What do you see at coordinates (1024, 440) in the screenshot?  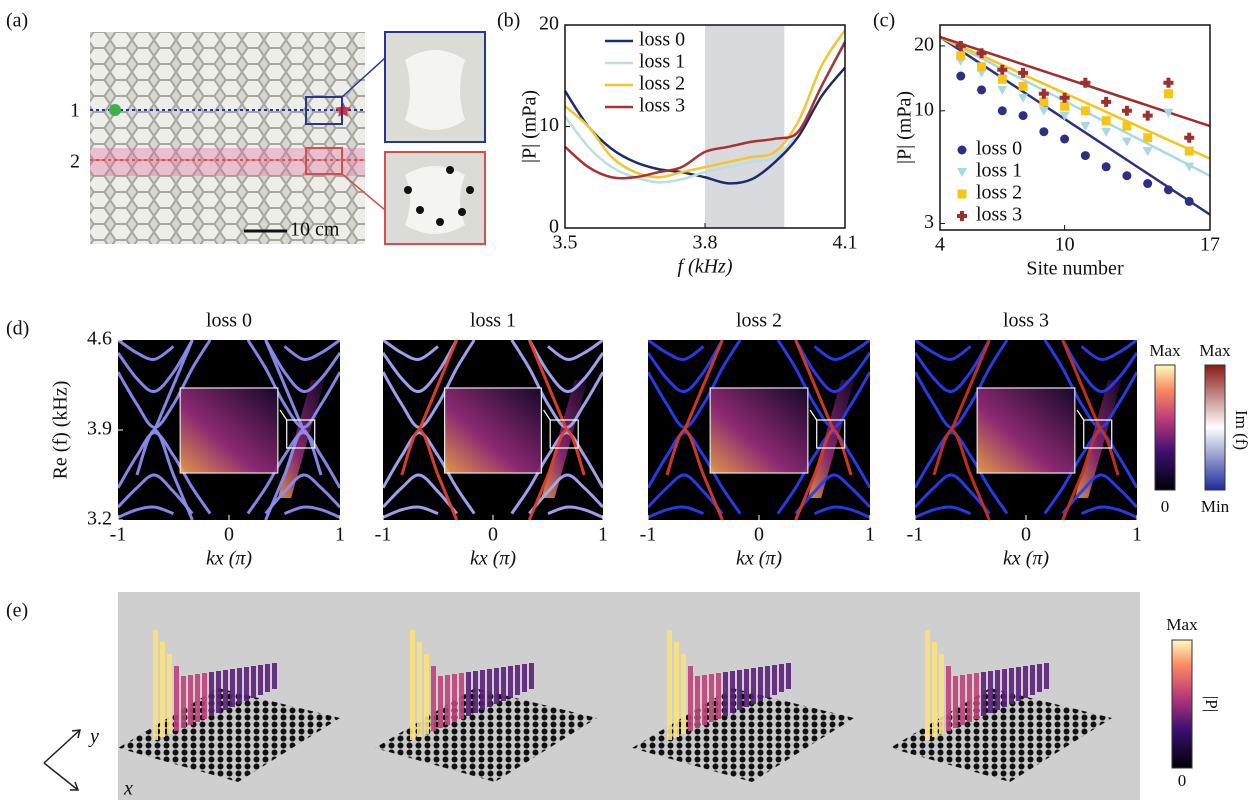 I see `chart-band: loss 3 -1 0 1 kx (π)` at bounding box center [1024, 440].